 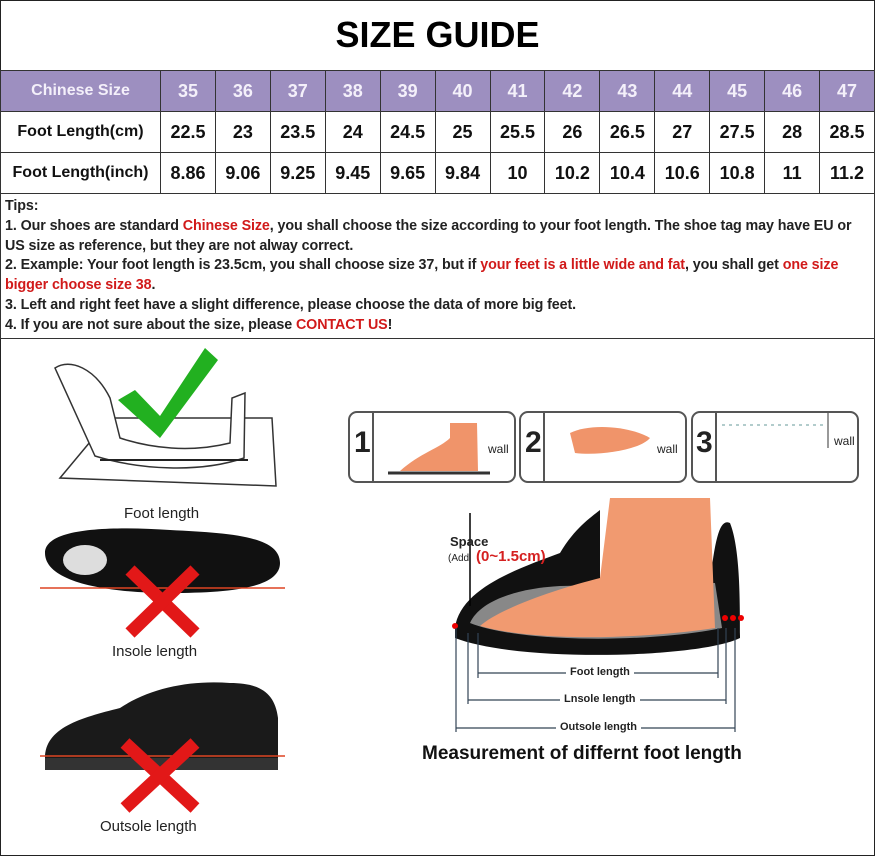 What do you see at coordinates (682, 132) in the screenshot?
I see `table-cell: 27` at bounding box center [682, 132].